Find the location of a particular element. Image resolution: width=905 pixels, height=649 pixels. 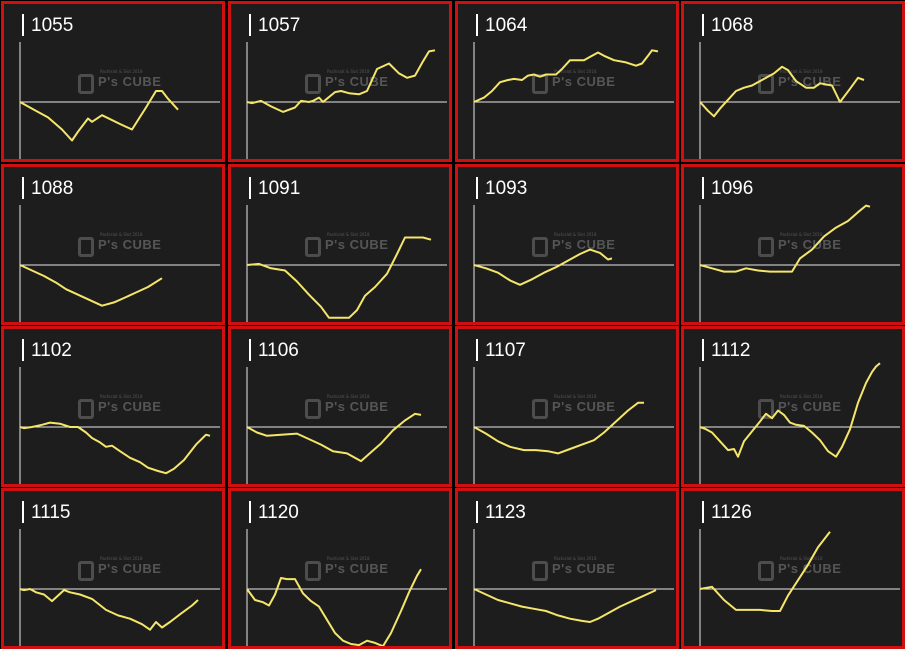

chart-panel: 1107 Pachislot & Slot 2018 P's CUBE is located at coordinates (567, 406).